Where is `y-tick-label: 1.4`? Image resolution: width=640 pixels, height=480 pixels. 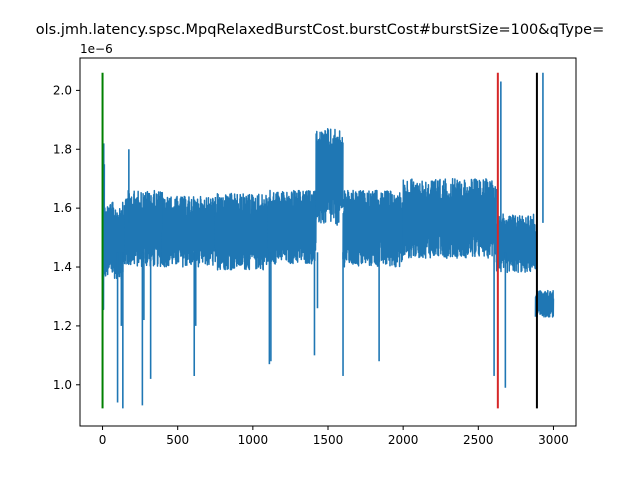
y-tick-label: 1.4 is located at coordinates (62, 267).